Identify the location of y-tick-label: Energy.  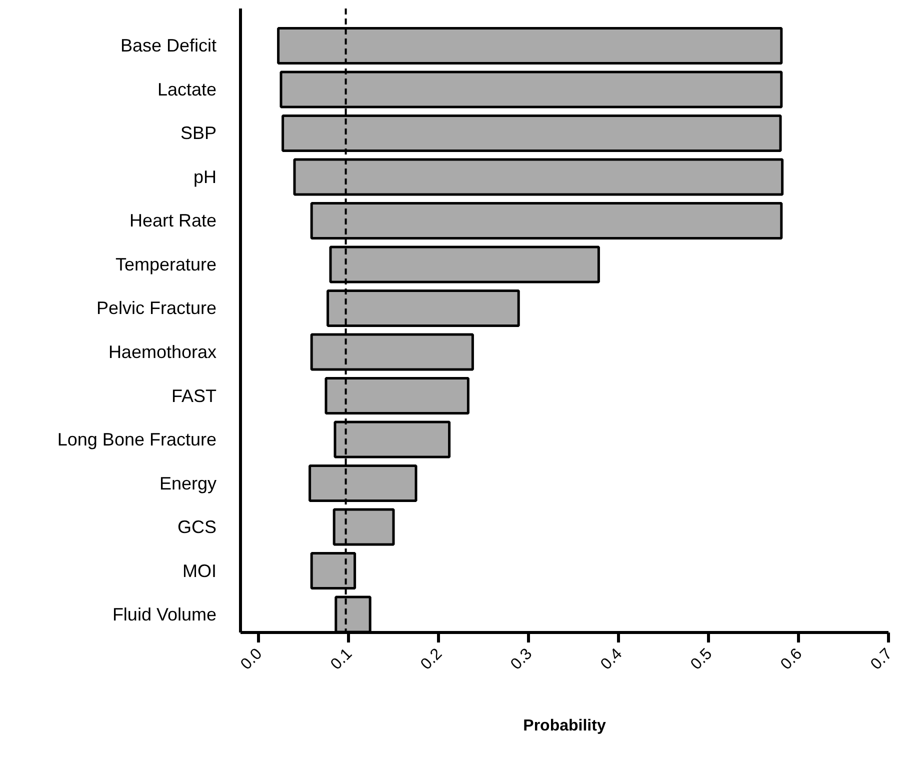
(188, 483).